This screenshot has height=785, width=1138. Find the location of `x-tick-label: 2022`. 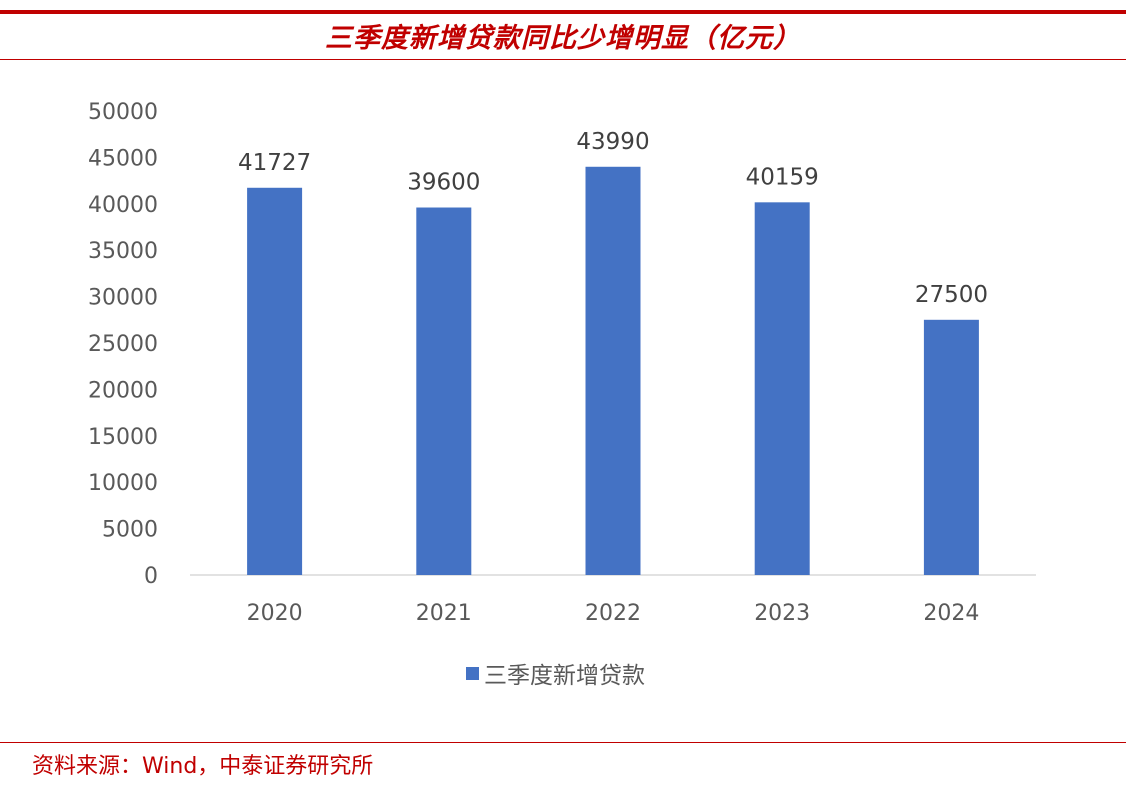

x-tick-label: 2022 is located at coordinates (613, 613).